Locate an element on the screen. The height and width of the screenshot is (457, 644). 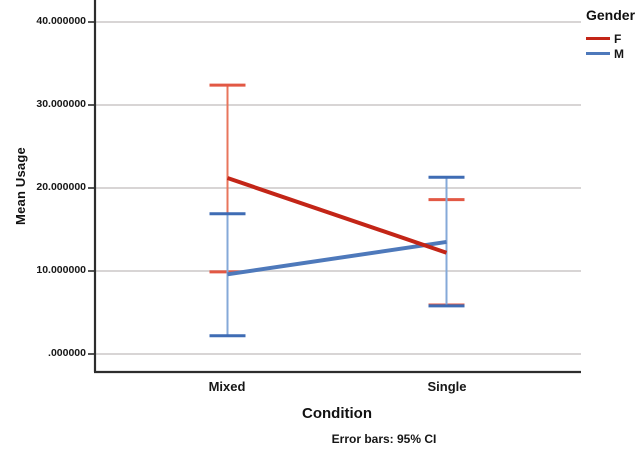
y-tick-label: 20.000000 is located at coordinates (61, 187).